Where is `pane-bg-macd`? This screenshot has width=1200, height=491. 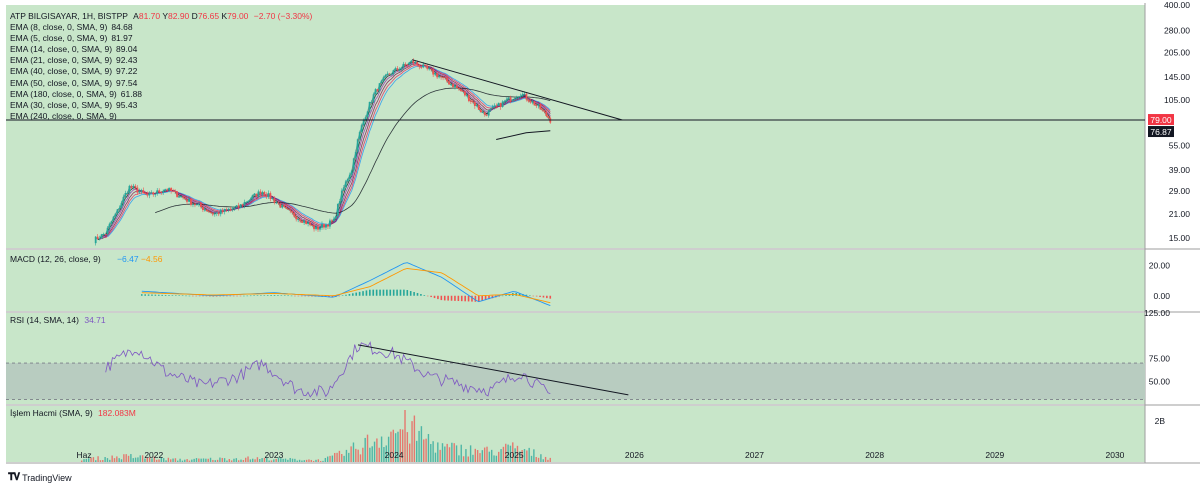
pane-bg-macd is located at coordinates (575, 280).